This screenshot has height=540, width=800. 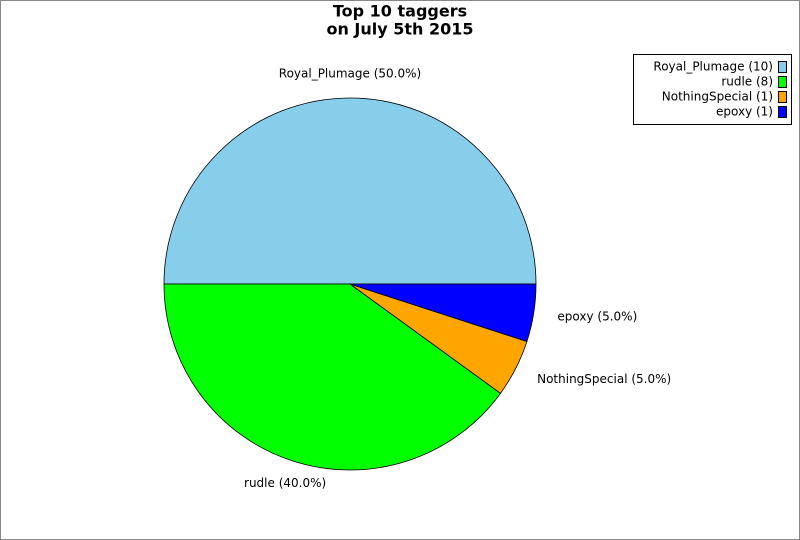 I want to click on chart-subtitle: on July 5th 2015, so click(x=399, y=29).